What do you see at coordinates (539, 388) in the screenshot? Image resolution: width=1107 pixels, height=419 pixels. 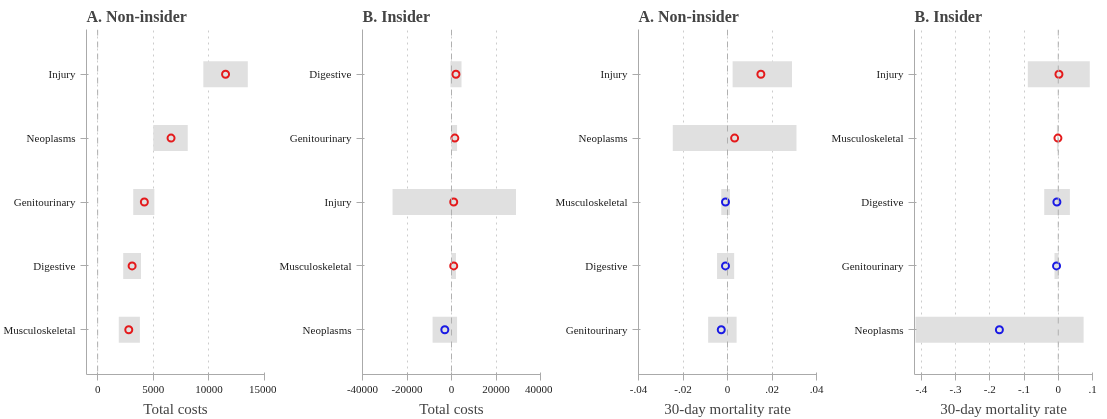 I see `x-tick-label: 40000` at bounding box center [539, 388].